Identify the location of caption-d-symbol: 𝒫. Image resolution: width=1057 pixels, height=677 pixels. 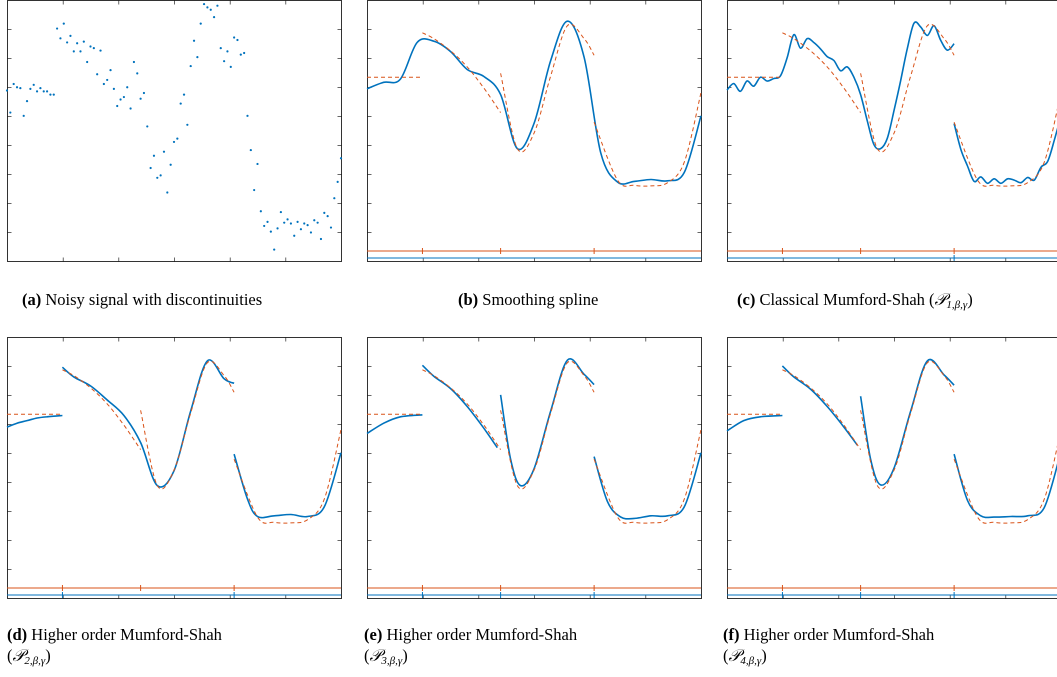
(18, 655).